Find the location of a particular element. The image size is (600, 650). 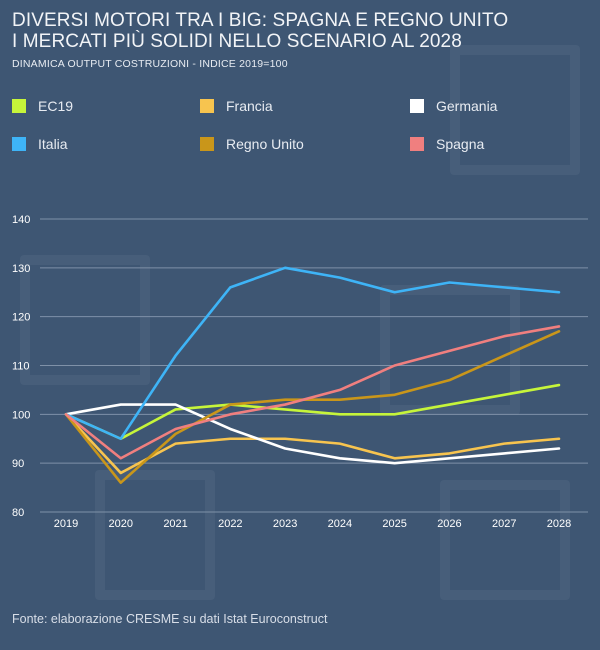

x-tick-label: 2025 is located at coordinates (394, 524).